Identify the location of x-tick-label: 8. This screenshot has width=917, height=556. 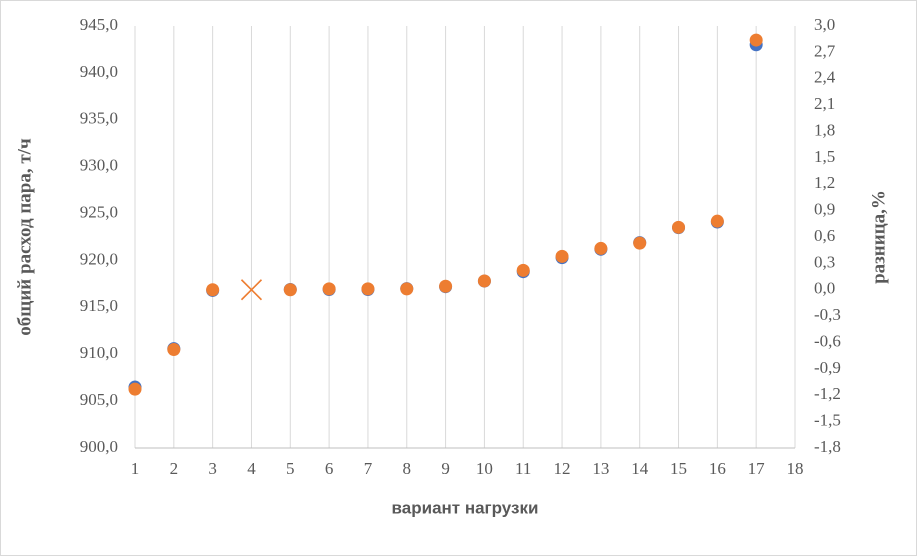
(407, 468).